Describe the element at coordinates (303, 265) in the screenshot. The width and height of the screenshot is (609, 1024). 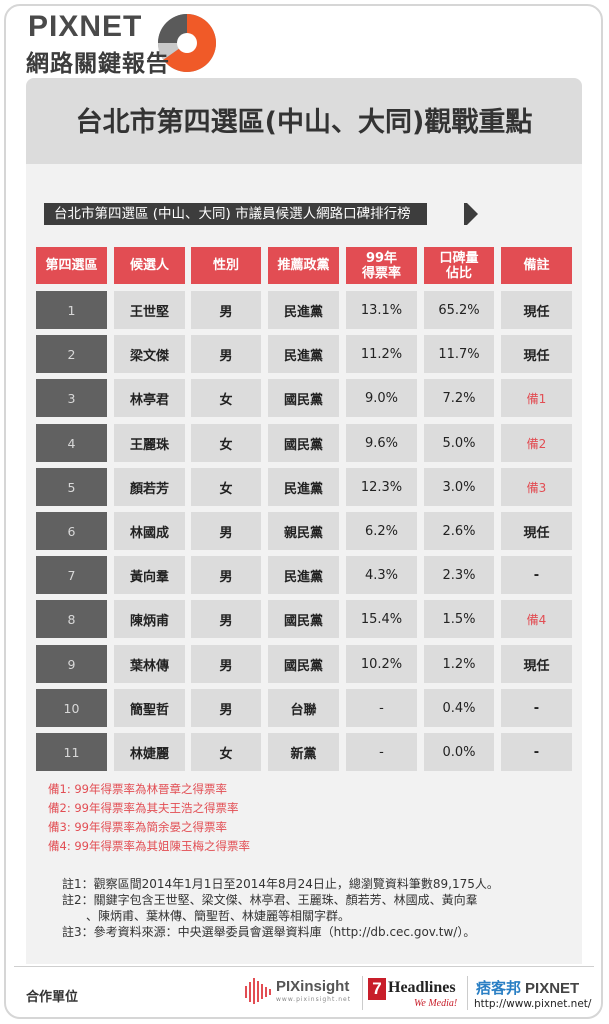
I see `header-party: 推薦政黨` at that location.